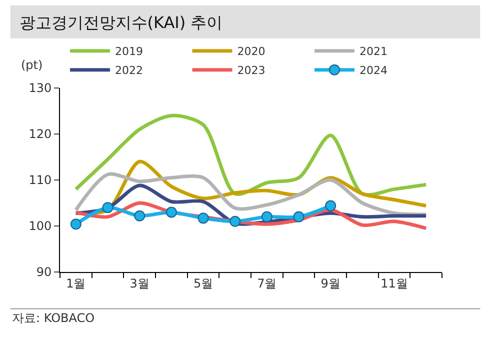 Image resolution: width=482 pixels, height=342 pixels. What do you see at coordinates (53, 318) in the screenshot?
I see `text: 자료: KOBACO` at bounding box center [53, 318].